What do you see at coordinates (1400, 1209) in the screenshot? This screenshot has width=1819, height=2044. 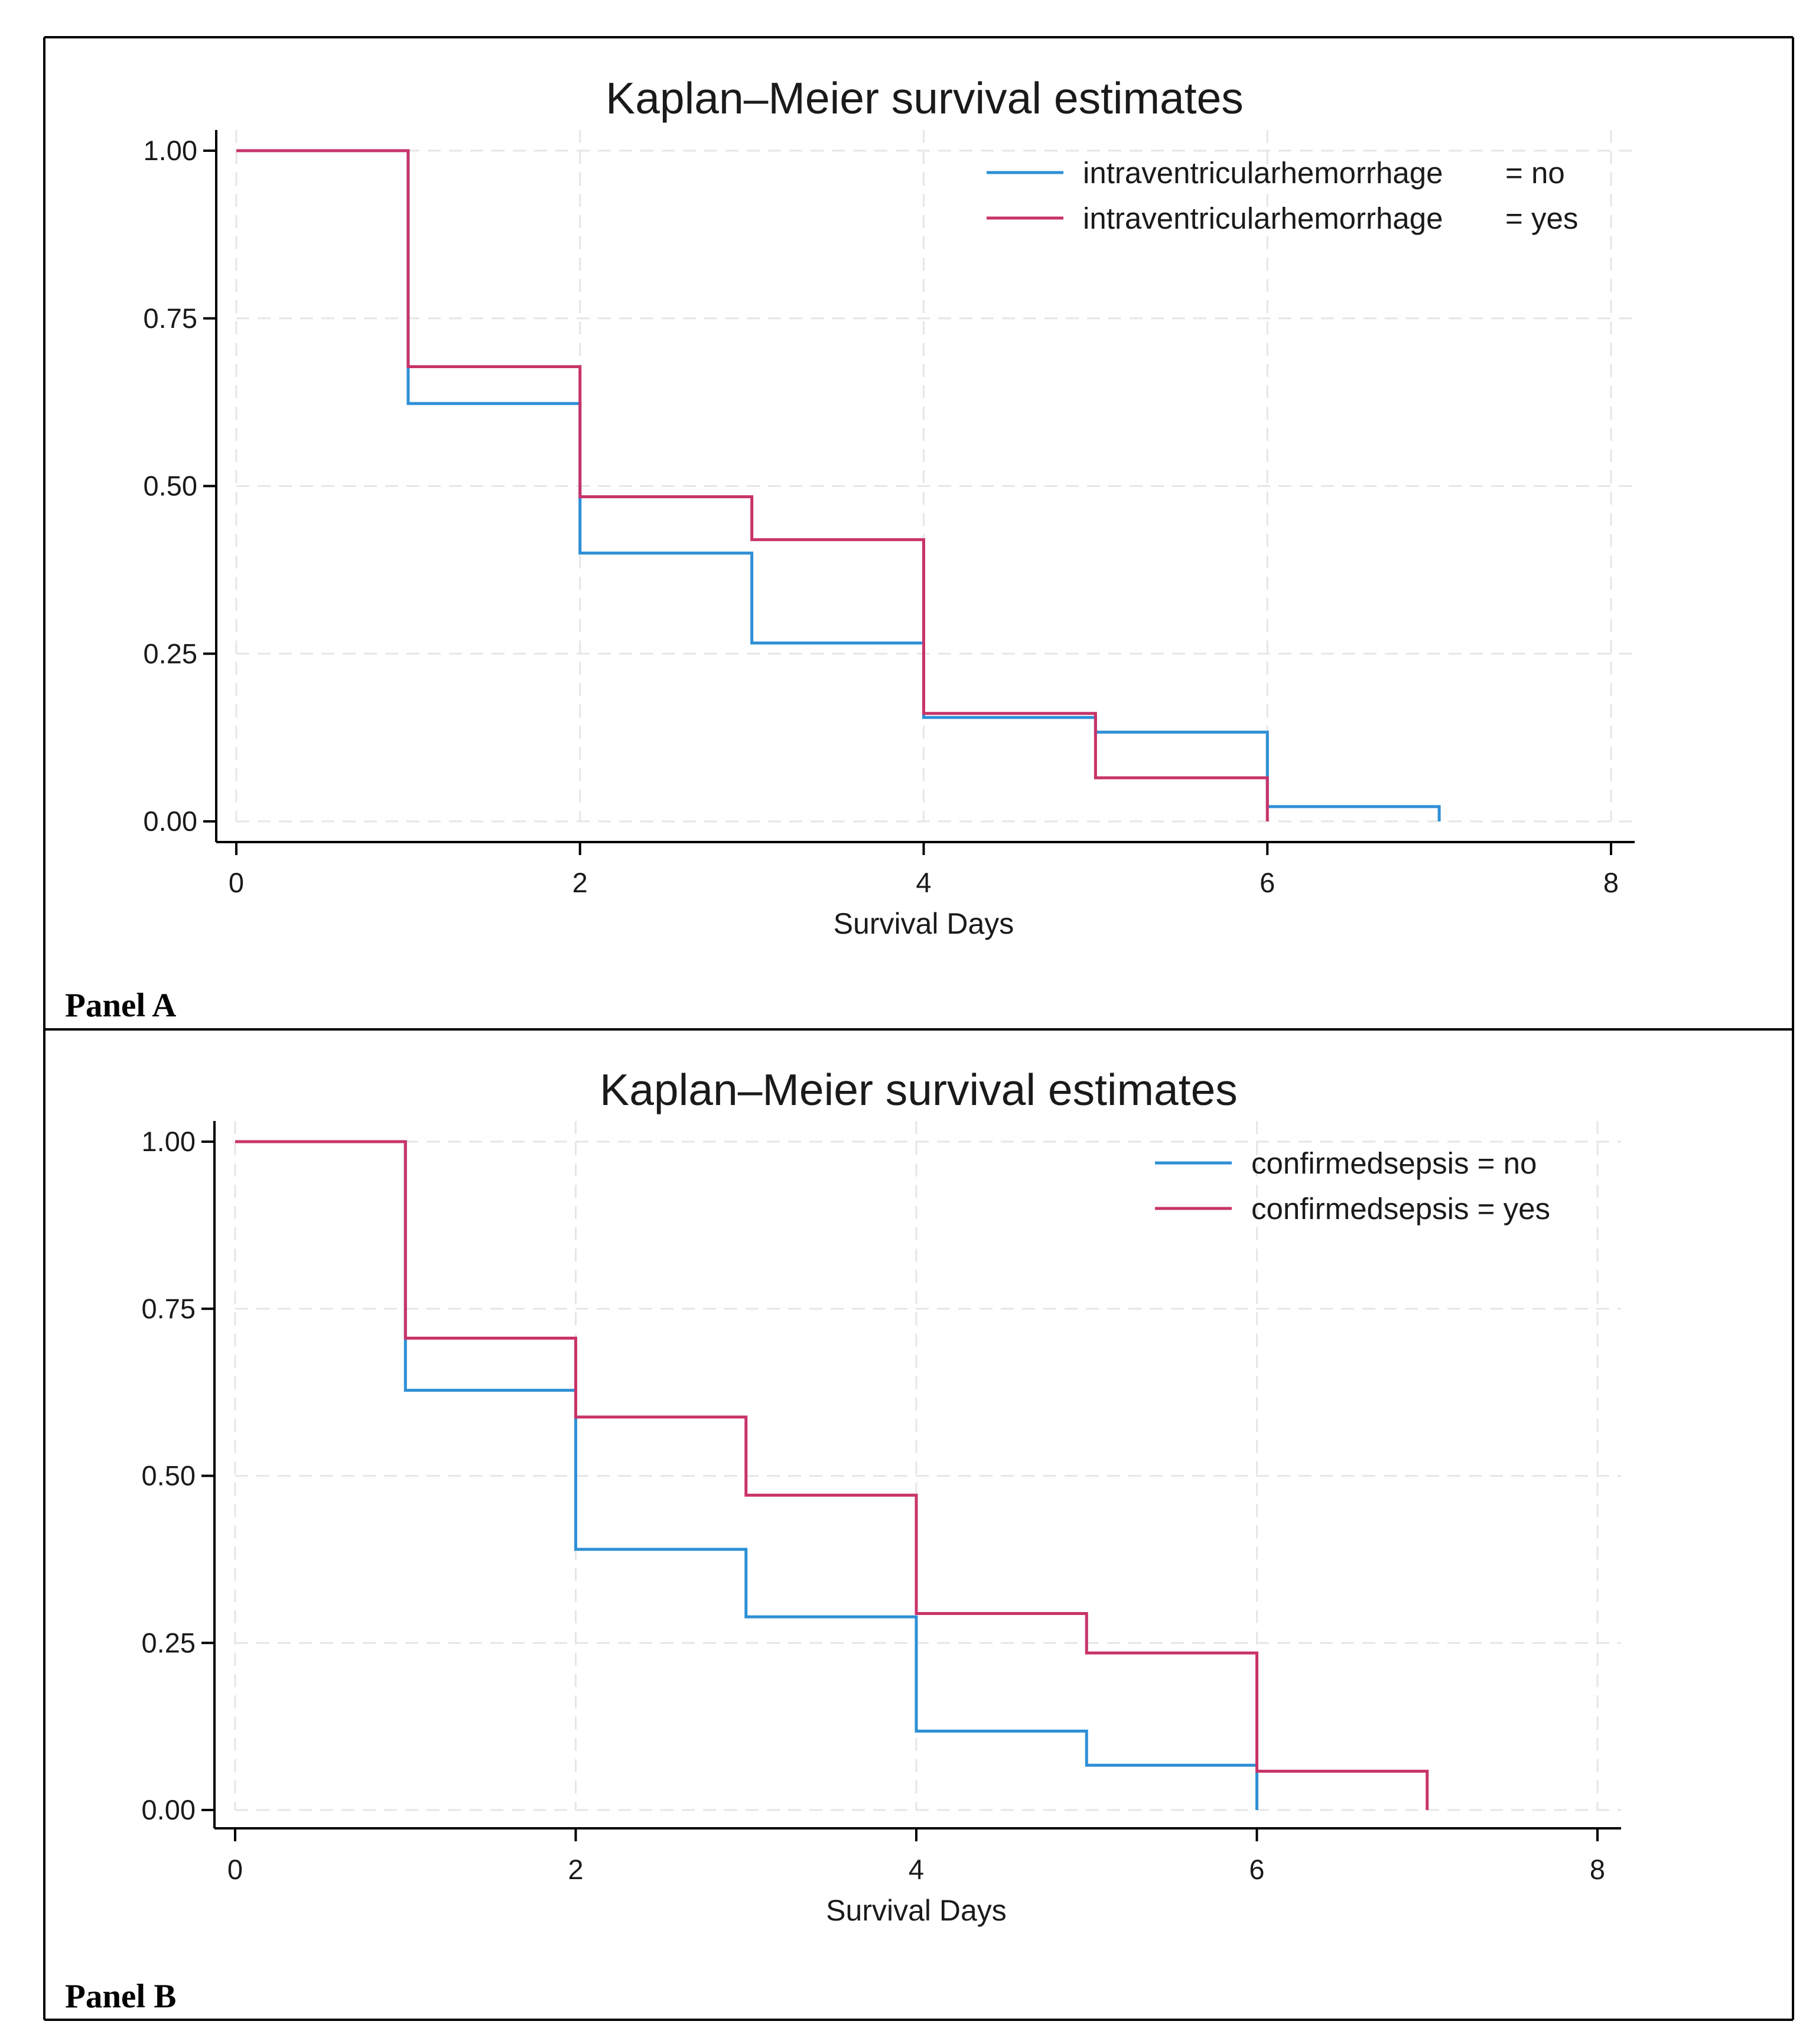 I see `legend-label: confirmedsepsis = yes` at bounding box center [1400, 1209].